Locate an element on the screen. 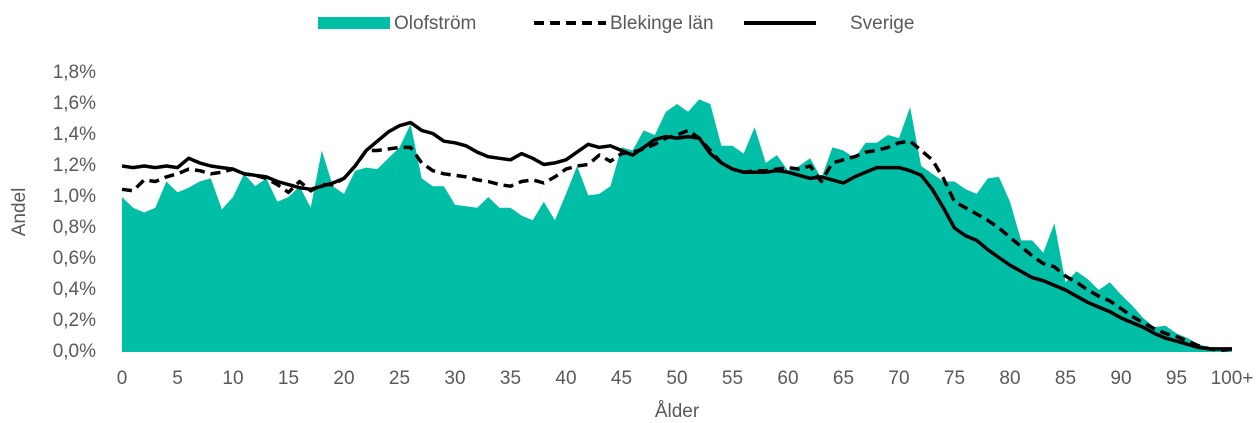 Image resolution: width=1259 pixels, height=423 pixels. x-tick-label: 85 is located at coordinates (1065, 378).